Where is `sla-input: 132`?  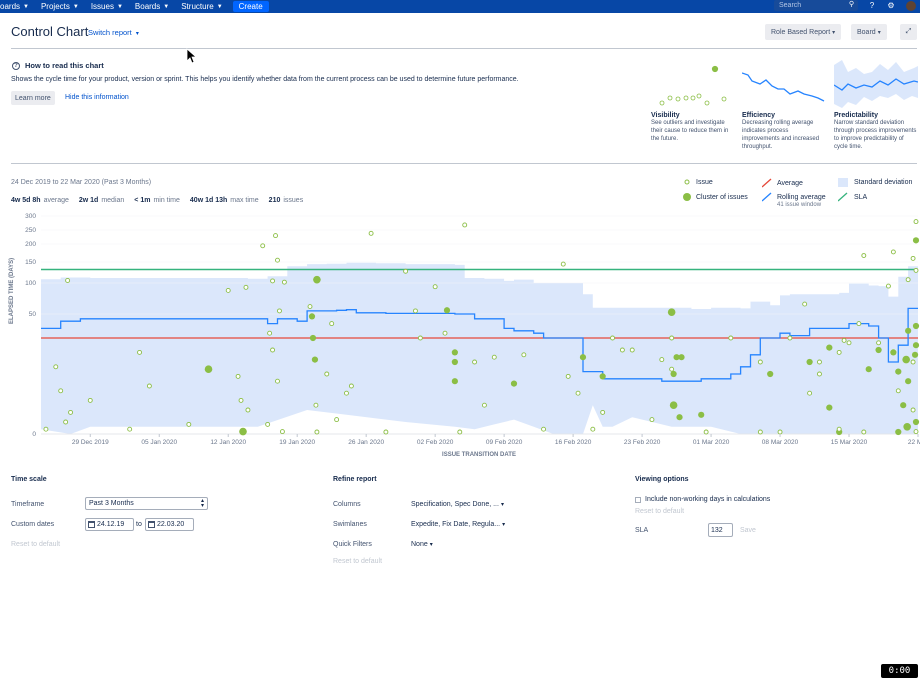
sla-input: 132 is located at coordinates (720, 530).